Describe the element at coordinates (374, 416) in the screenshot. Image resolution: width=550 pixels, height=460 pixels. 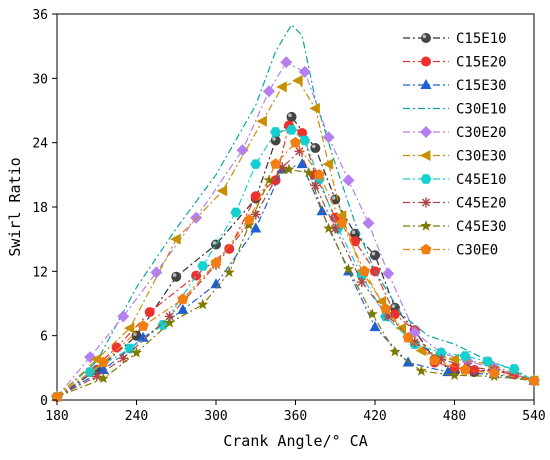
I see `x-tick-label: 420` at that location.